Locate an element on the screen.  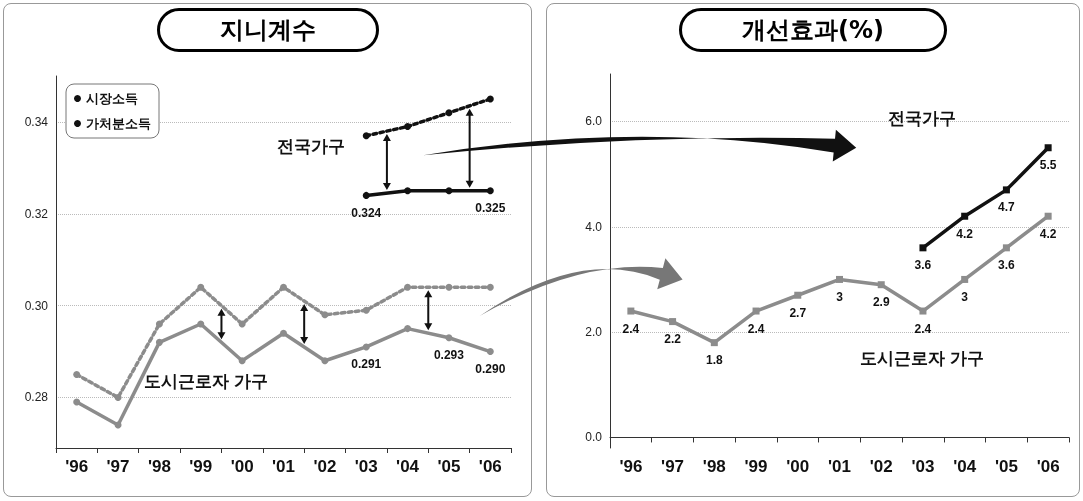
data-label: 0.290 is located at coordinates (490, 369).